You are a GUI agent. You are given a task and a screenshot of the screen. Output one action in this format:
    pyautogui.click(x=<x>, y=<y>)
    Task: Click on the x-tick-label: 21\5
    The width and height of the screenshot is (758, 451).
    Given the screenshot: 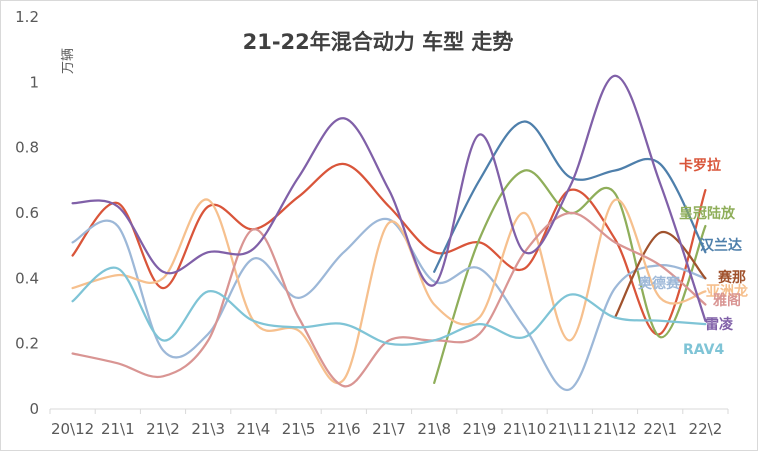 What is the action you would take?
    pyautogui.click(x=299, y=429)
    